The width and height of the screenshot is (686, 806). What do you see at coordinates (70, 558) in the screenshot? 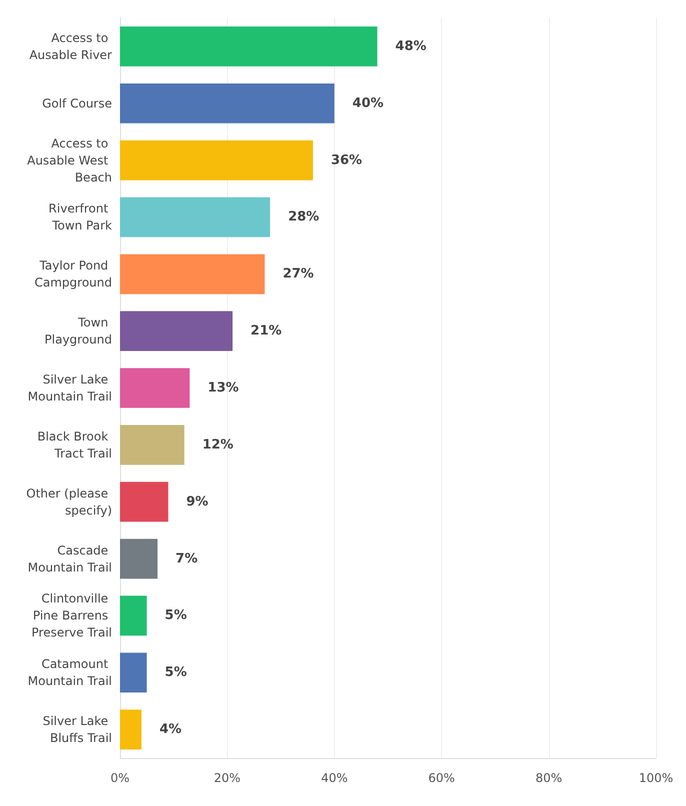
I see `y-tick-label: Cascade Mountain Trail` at bounding box center [70, 558].